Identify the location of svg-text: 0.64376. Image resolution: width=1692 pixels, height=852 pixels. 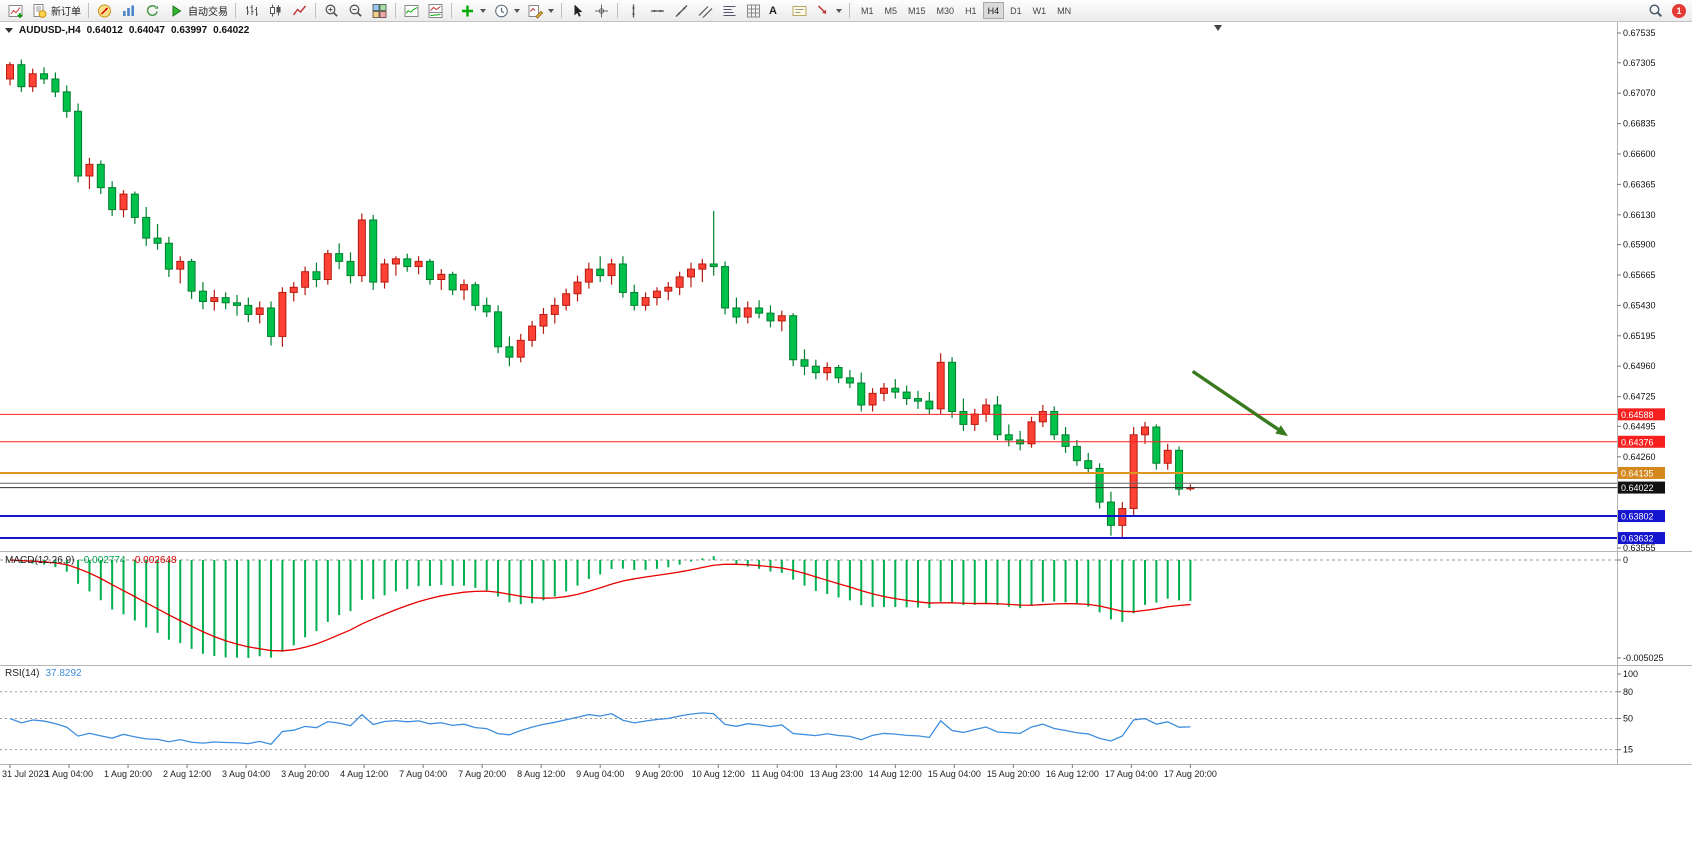
(1637, 442).